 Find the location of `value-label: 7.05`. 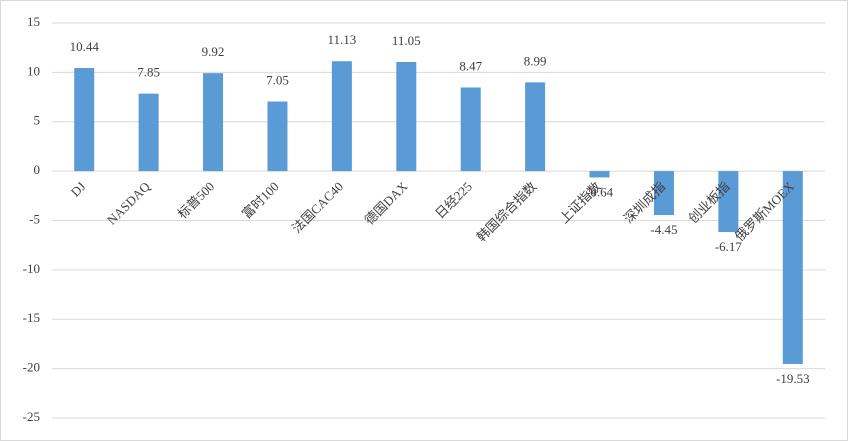

value-label: 7.05 is located at coordinates (277, 79).